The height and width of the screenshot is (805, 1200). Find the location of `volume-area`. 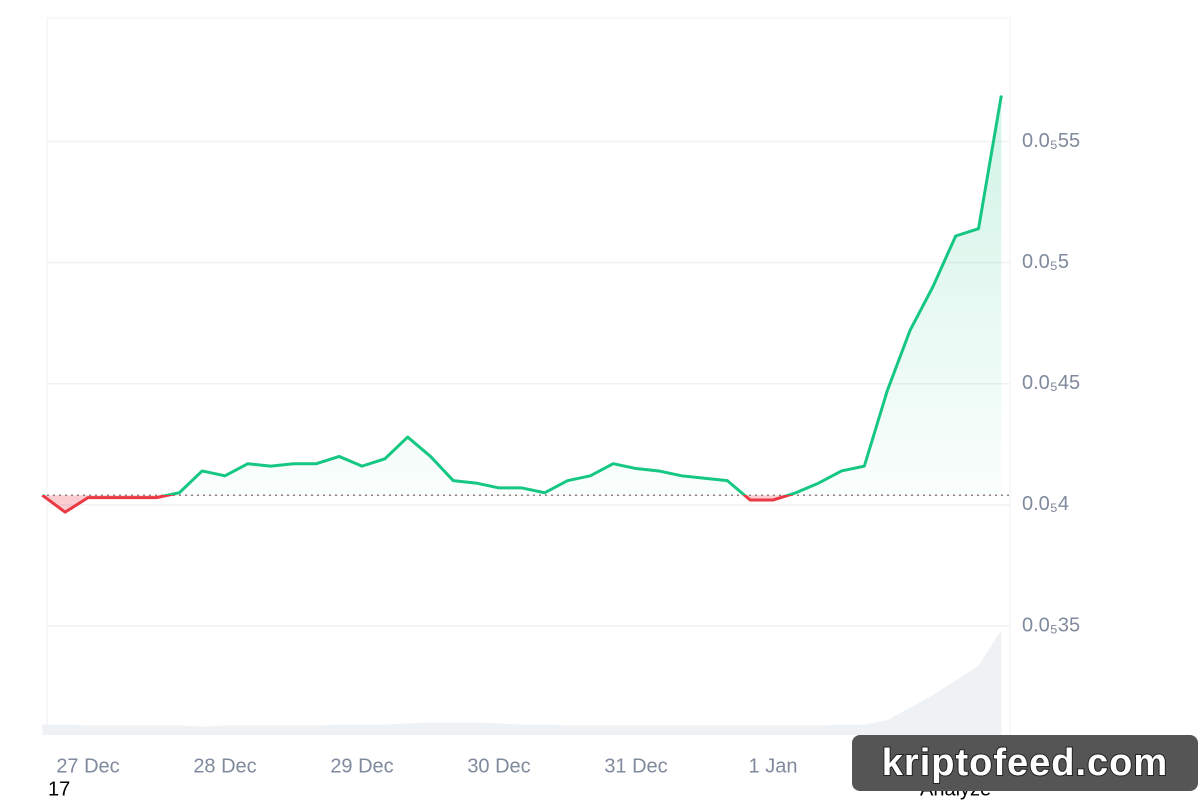

volume-area is located at coordinates (522, 682).